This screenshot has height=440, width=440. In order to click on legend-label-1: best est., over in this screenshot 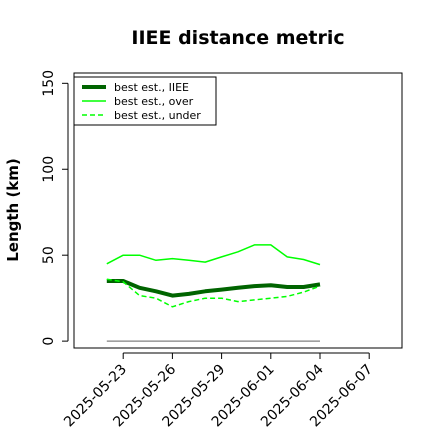, I will do `click(154, 101)`.